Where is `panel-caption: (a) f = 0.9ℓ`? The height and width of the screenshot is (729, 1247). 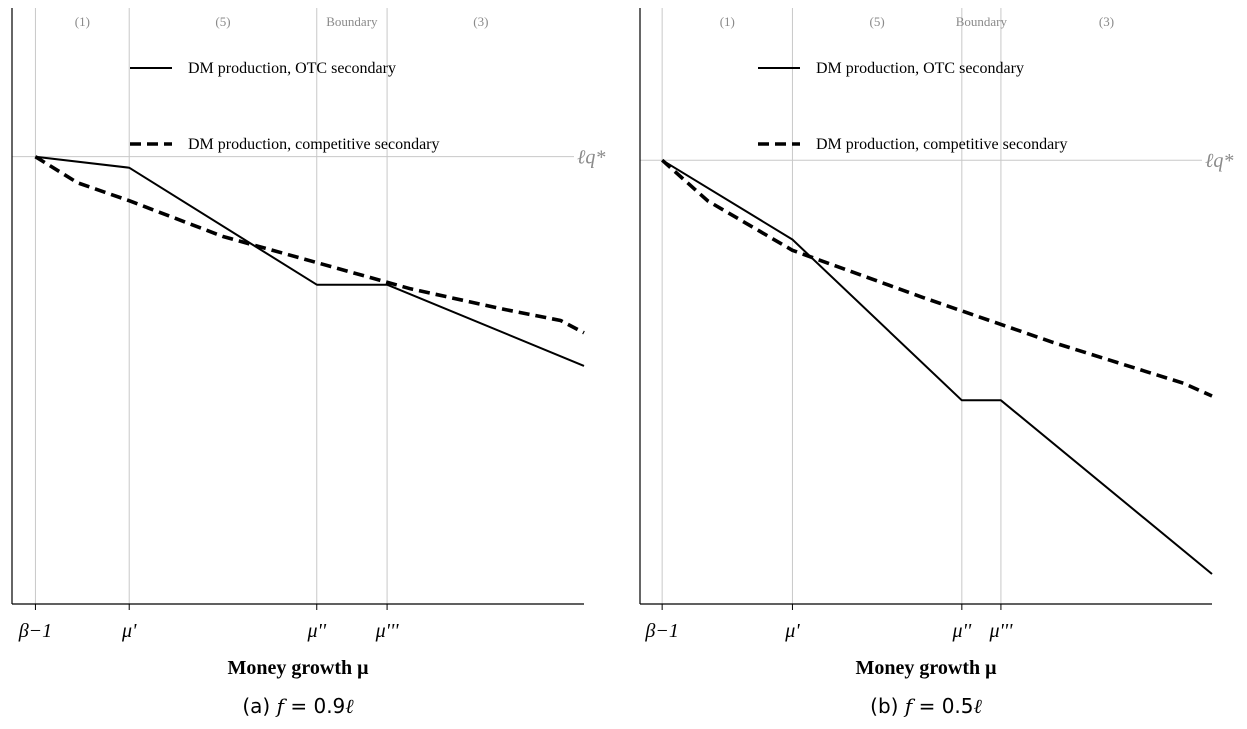
panel-caption: (a) f = 0.9ℓ is located at coordinates (298, 706).